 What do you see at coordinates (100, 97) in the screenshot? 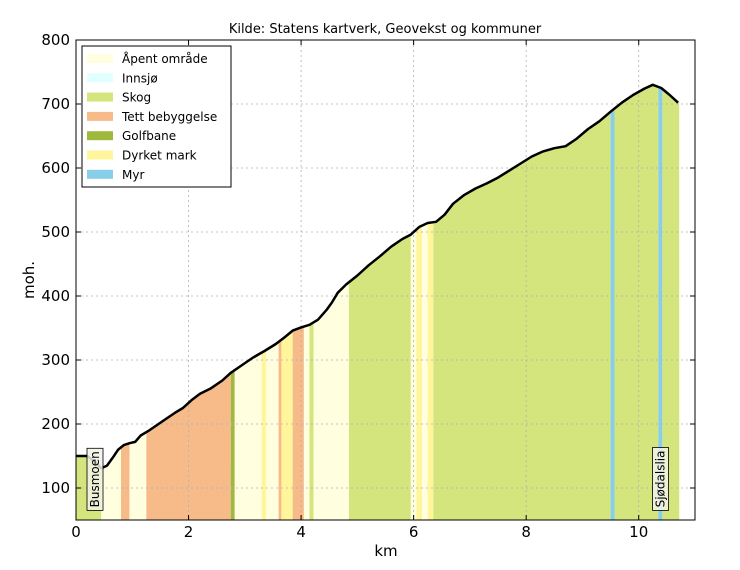
I see `legend-swatch-skog` at bounding box center [100, 97].